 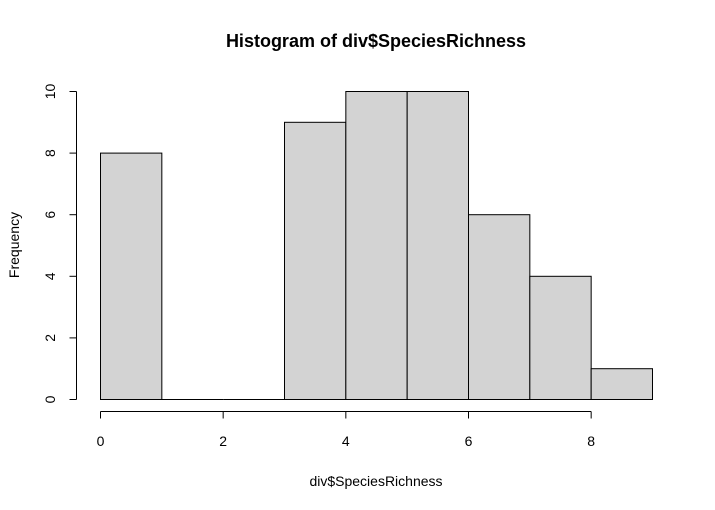 What do you see at coordinates (469, 441) in the screenshot?
I see `x-tick-label-3: 6` at bounding box center [469, 441].